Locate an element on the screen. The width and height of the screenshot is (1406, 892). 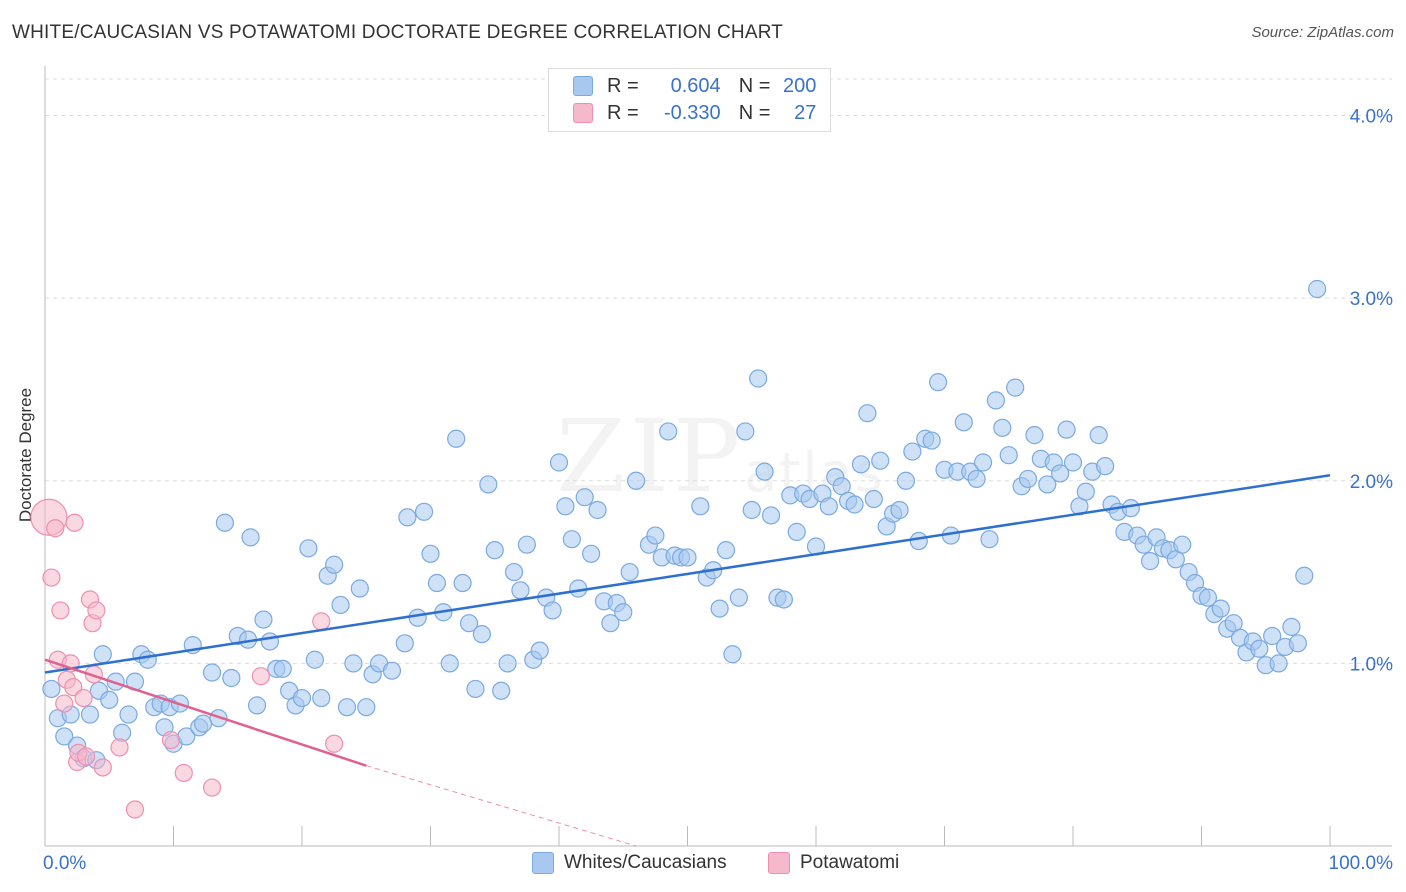
y-tick-label: 1.0% is located at coordinates (1371, 664).